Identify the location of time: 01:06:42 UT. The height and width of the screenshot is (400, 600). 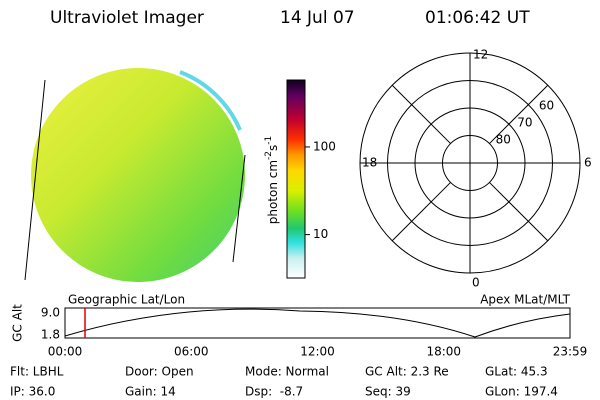
(477, 18).